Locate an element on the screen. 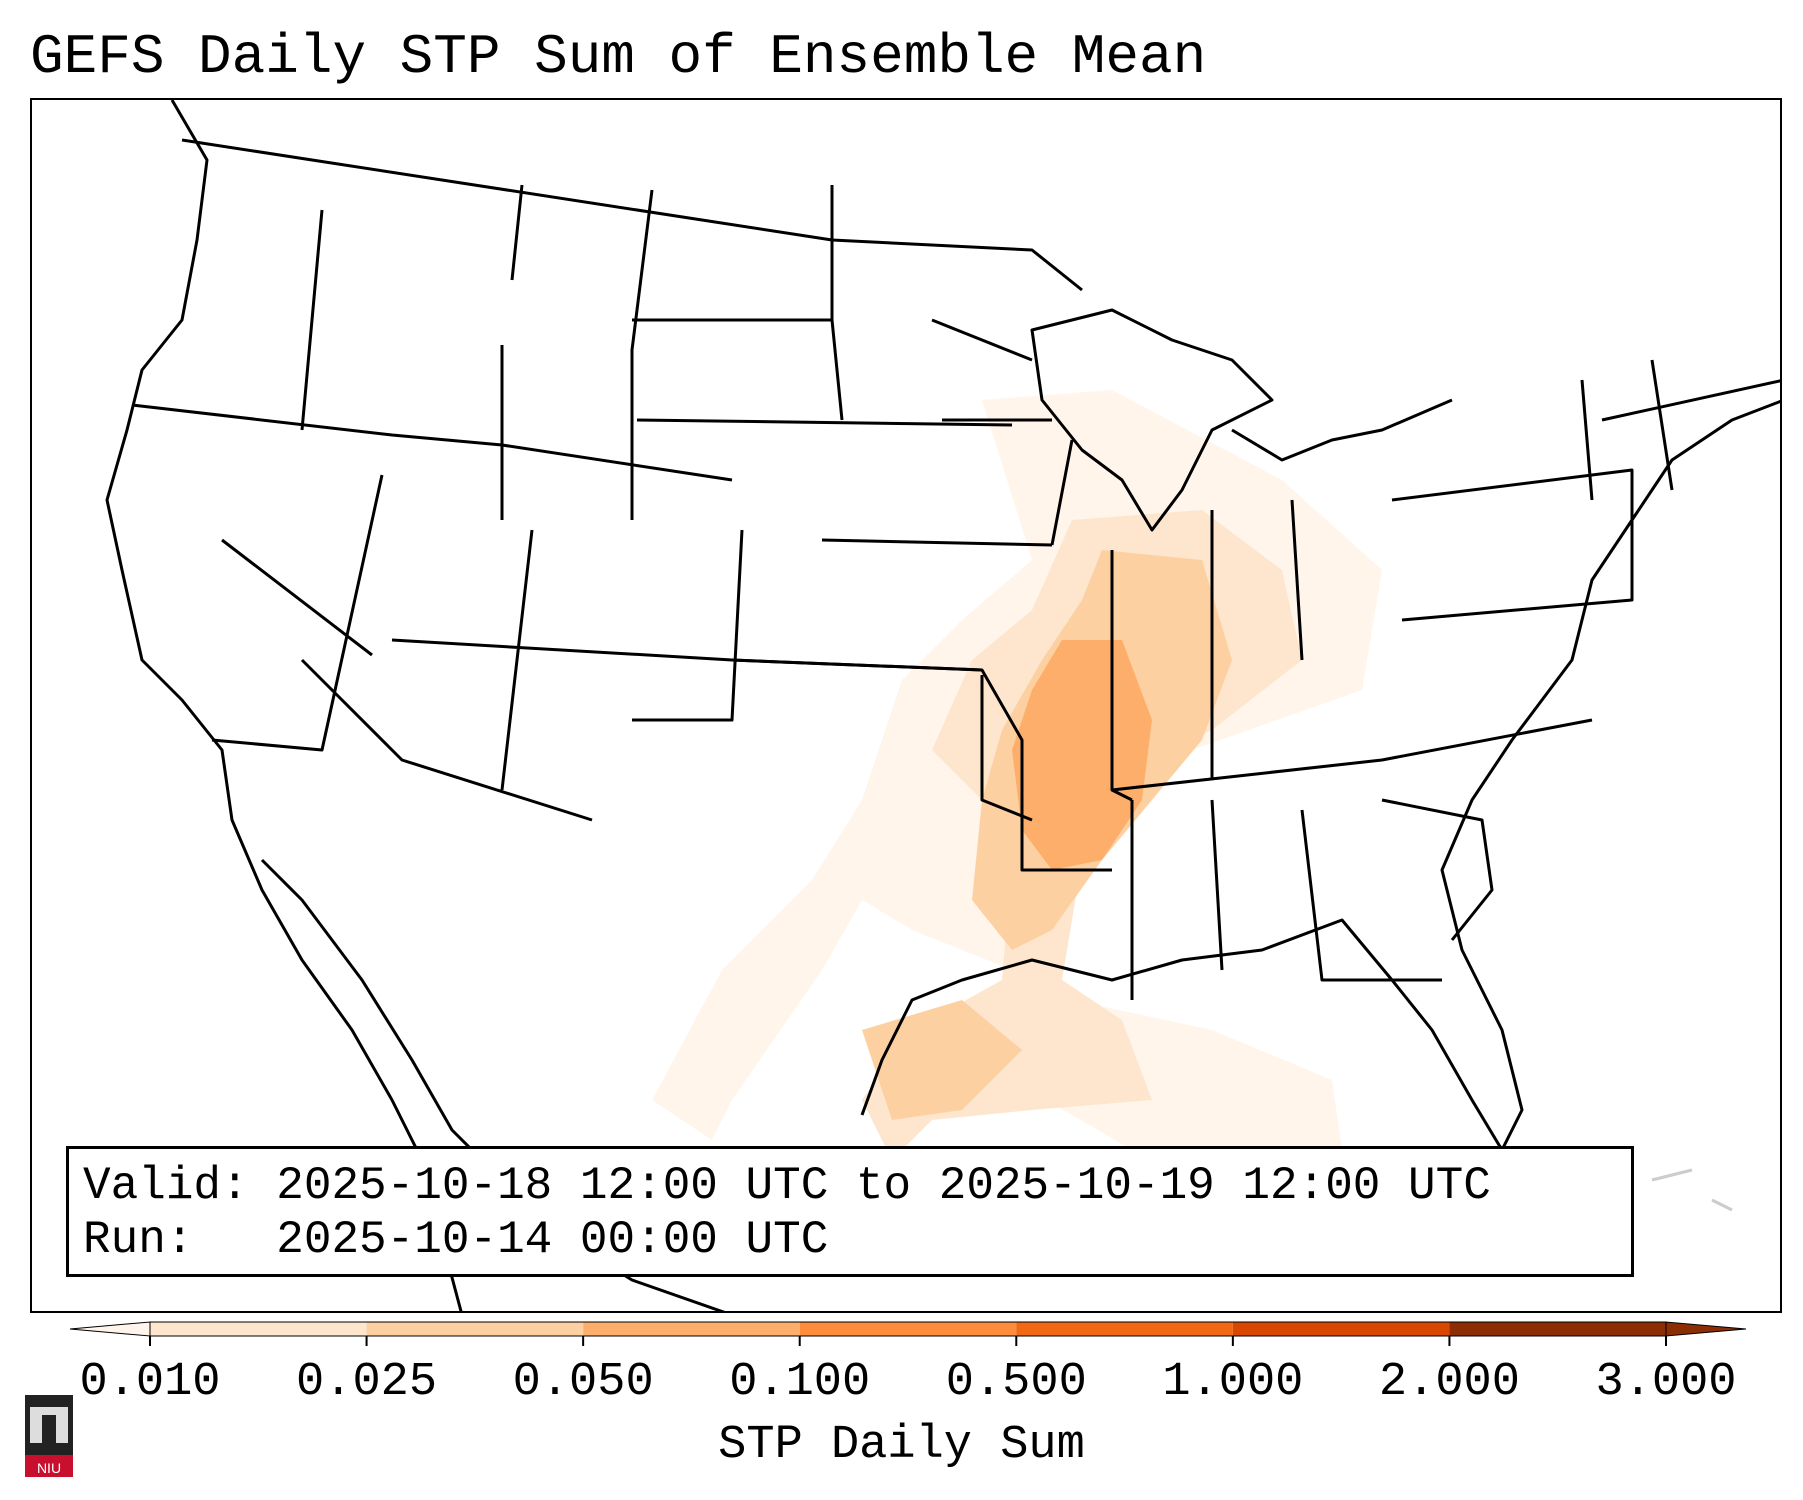  colorbar is located at coordinates (908, 1333).